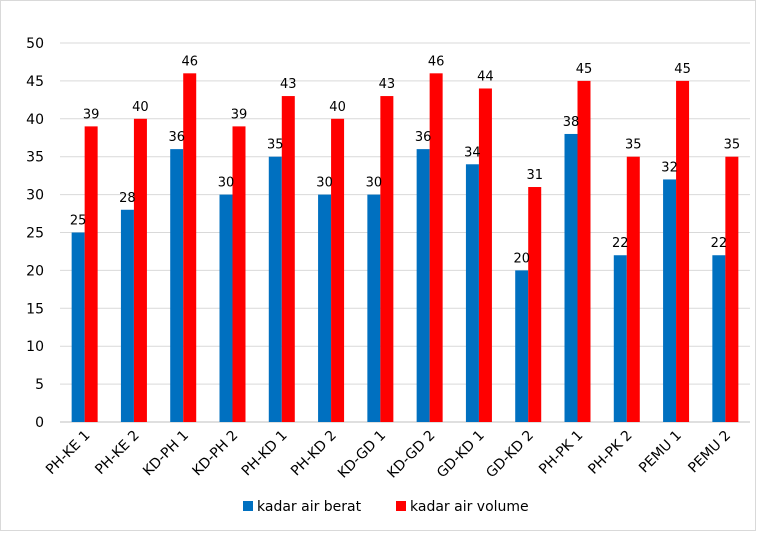 The height and width of the screenshot is (533, 758). I want to click on legend-label: kadar air berat, so click(309, 507).